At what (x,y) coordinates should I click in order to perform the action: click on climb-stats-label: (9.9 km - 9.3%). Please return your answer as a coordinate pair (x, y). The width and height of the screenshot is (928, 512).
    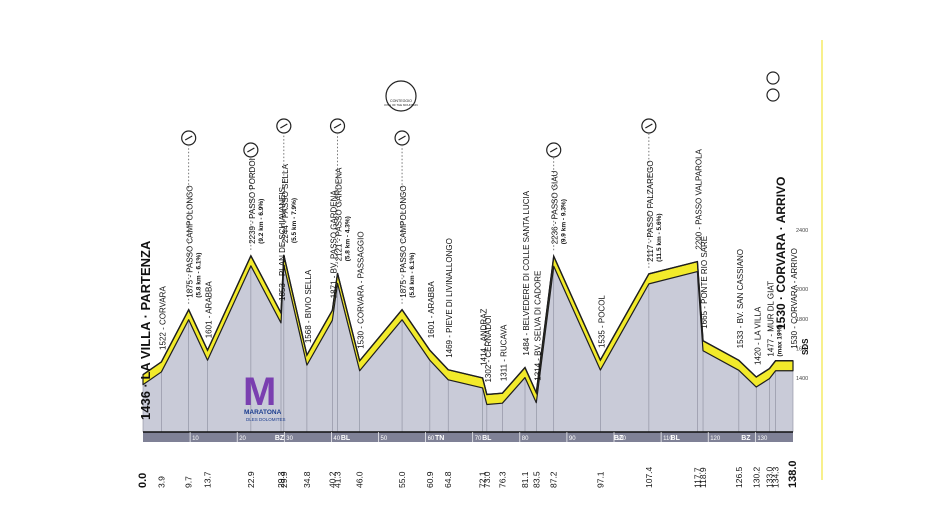
    Looking at the image, I should click on (564, 221).